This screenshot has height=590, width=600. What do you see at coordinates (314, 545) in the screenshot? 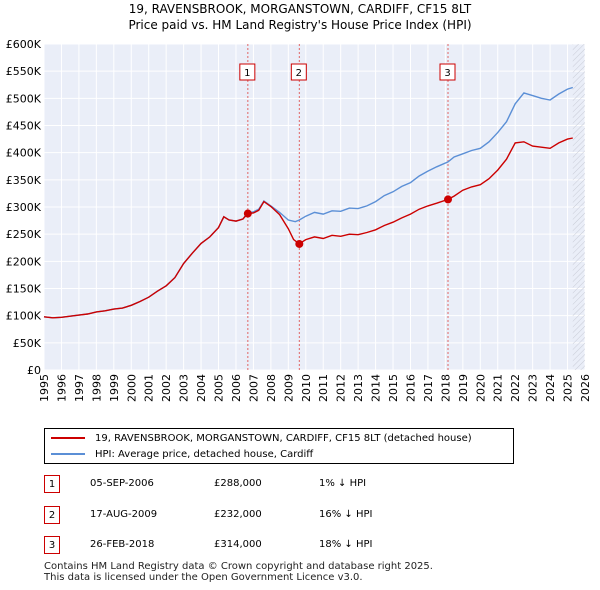
I see `transaction-row: 3 26-FEB-2018 £314,000 18% ↓ HPI` at bounding box center [314, 545].